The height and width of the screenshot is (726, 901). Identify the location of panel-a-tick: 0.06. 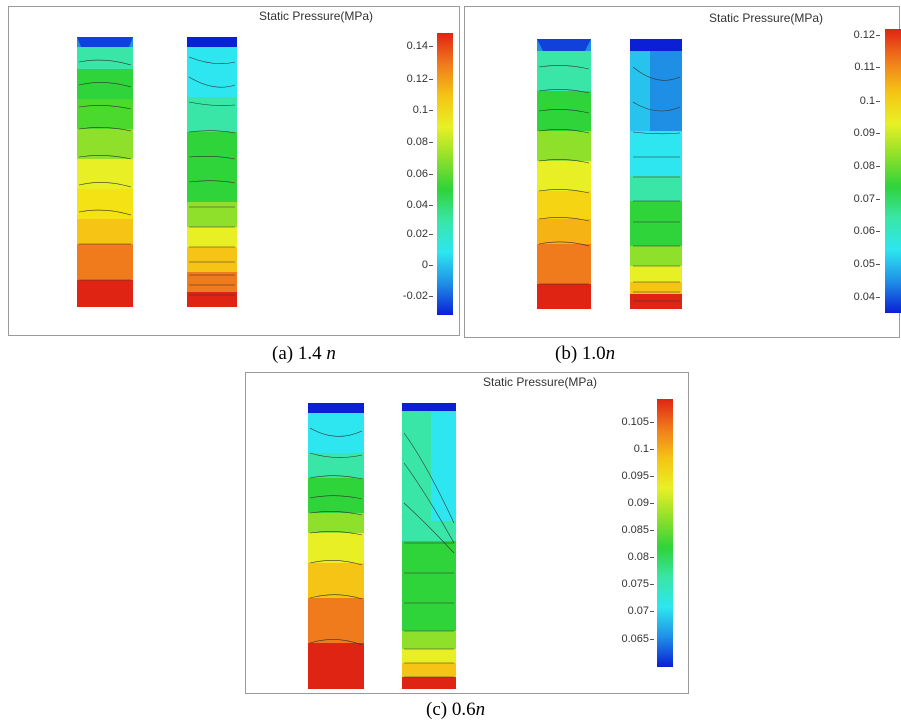
(406, 174).